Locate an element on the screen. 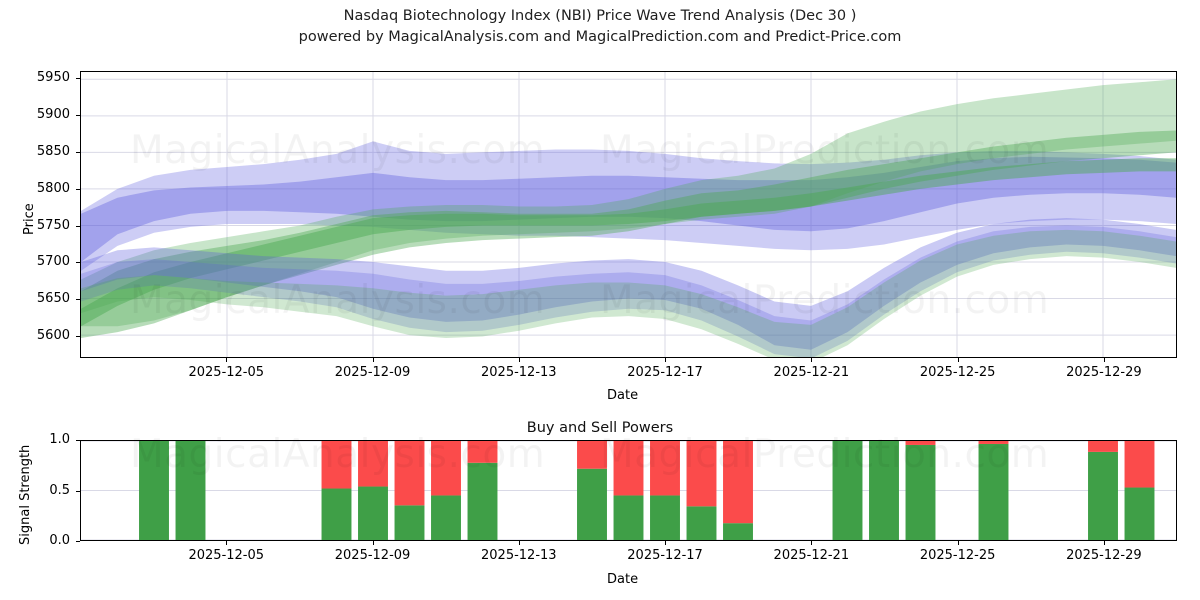 Image resolution: width=1200 pixels, height=600 pixels. price-x-tick-label: 2025-12-05 is located at coordinates (226, 372).